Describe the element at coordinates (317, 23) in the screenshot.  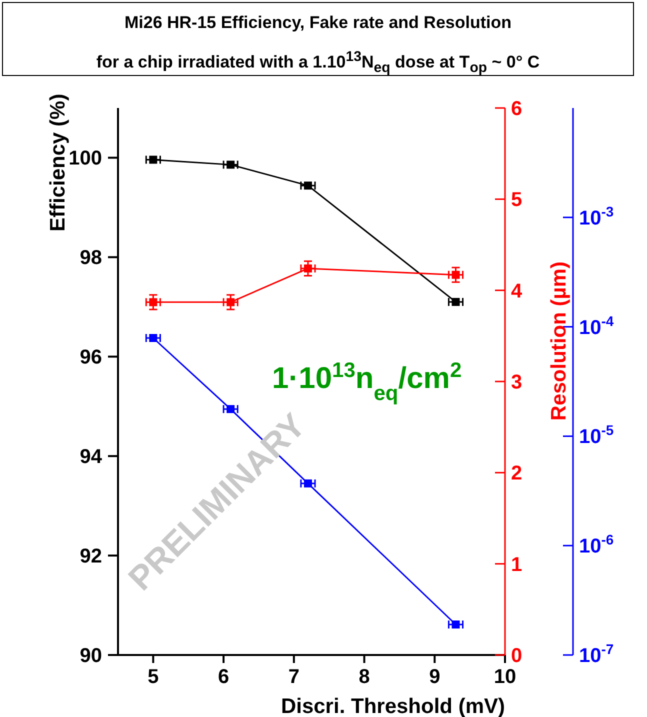
I see `chart-title: Mi26 HR-15 Efficiency, Fake rate and Resolution` at that location.